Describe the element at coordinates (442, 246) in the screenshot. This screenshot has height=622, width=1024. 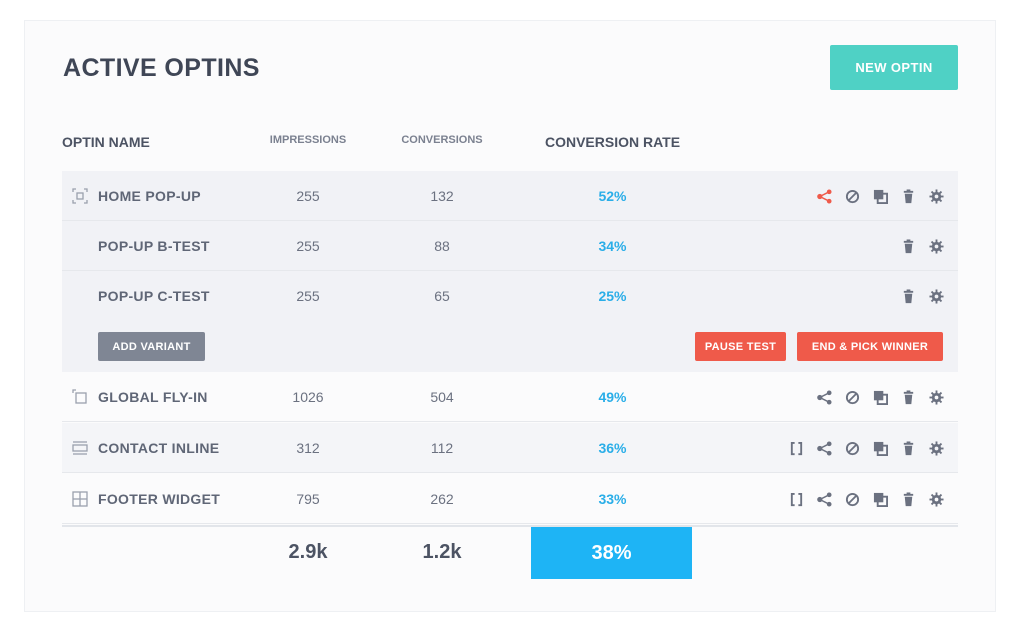
I see `conversions-value: 88` at that location.